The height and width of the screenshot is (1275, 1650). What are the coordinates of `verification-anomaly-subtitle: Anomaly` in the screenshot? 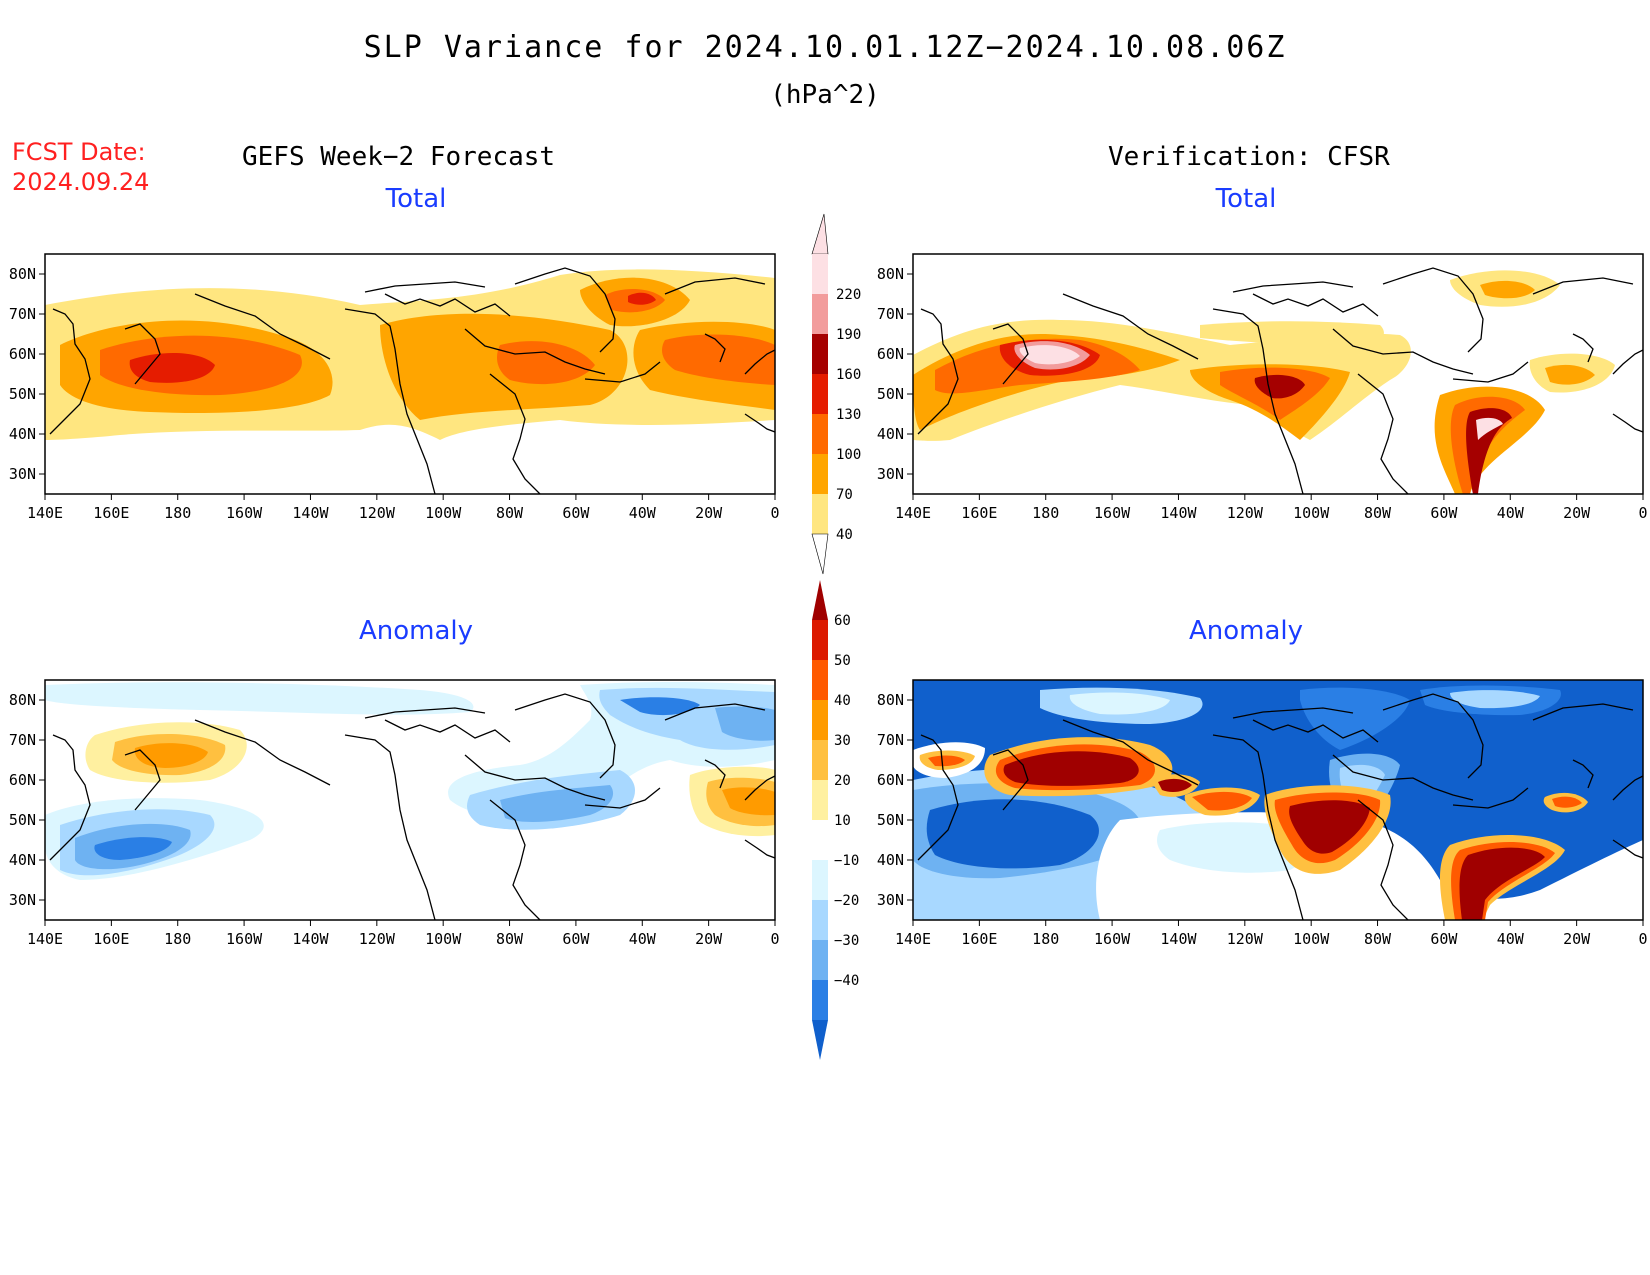 It's located at (1246, 631).